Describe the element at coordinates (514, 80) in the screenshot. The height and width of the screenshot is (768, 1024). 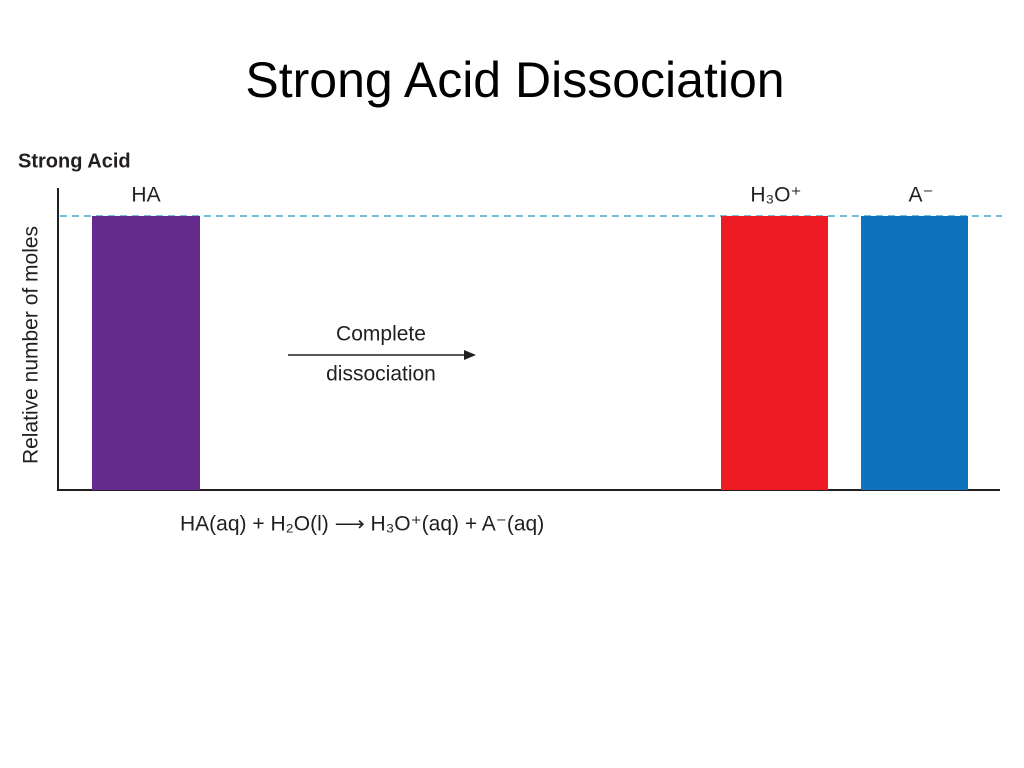
I see `slide-title: Strong Acid Dissociation` at that location.